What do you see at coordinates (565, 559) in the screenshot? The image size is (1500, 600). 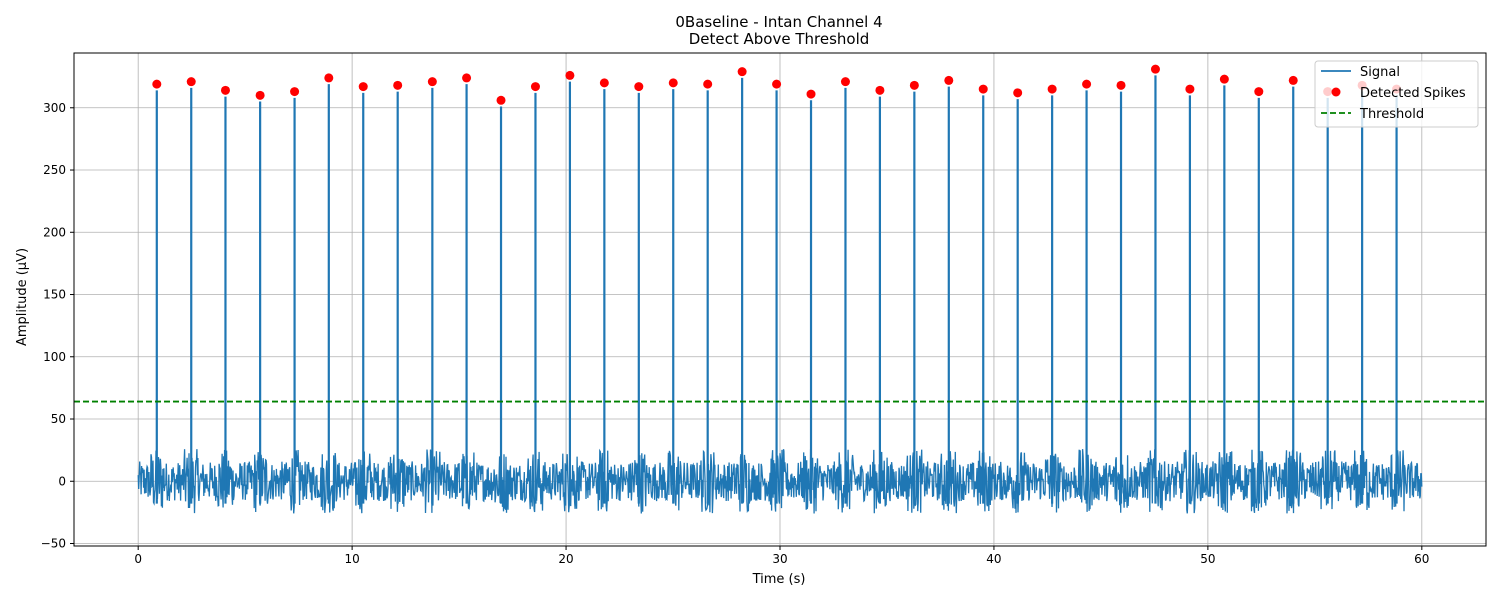 I see `x-tick-label: 20` at bounding box center [565, 559].